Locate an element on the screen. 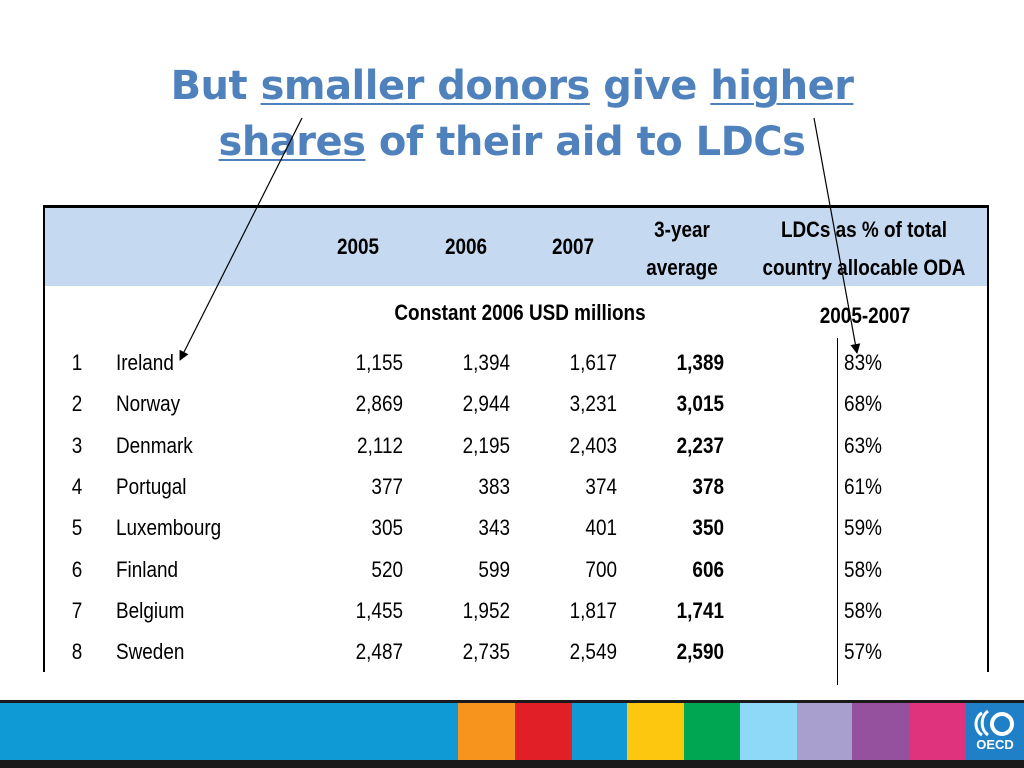 Image resolution: width=1024 pixels, height=768 pixels. cell-v2005: 1,455 is located at coordinates (379, 610).